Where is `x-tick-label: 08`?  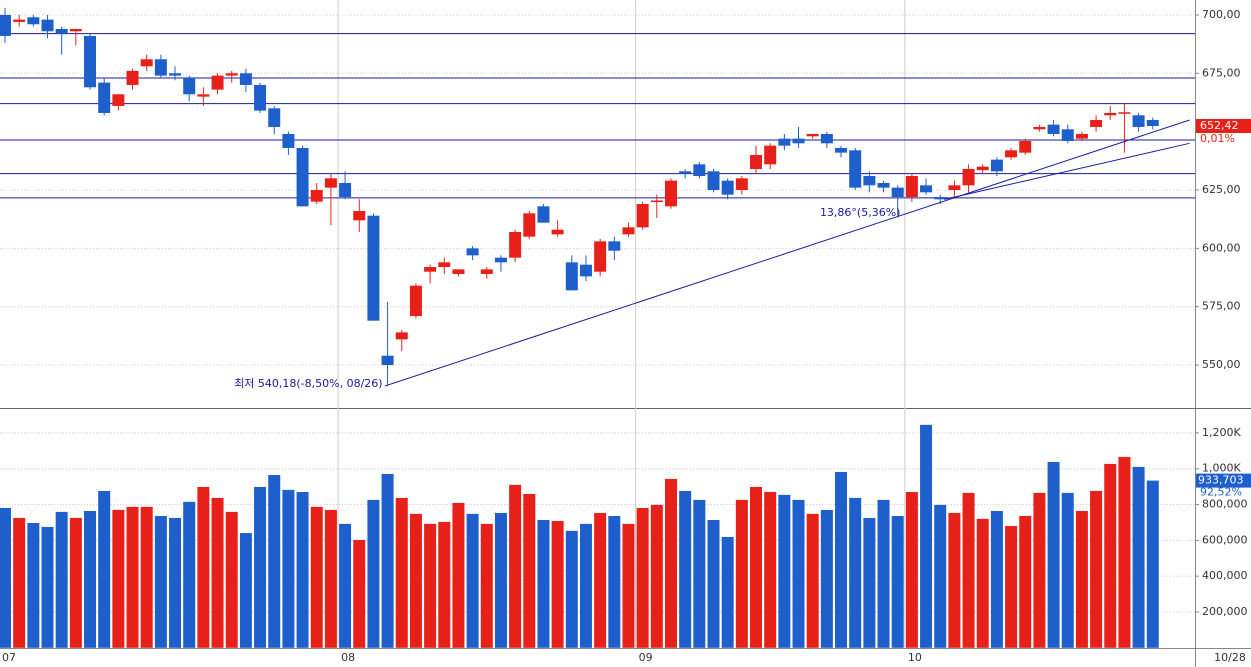
x-tick-label: 08 is located at coordinates (348, 657).